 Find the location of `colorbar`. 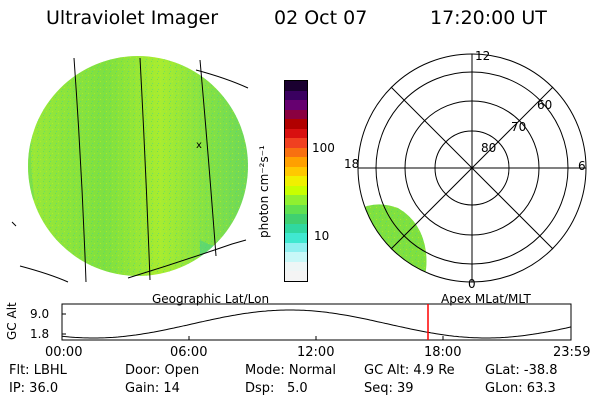

colorbar is located at coordinates (296, 181).